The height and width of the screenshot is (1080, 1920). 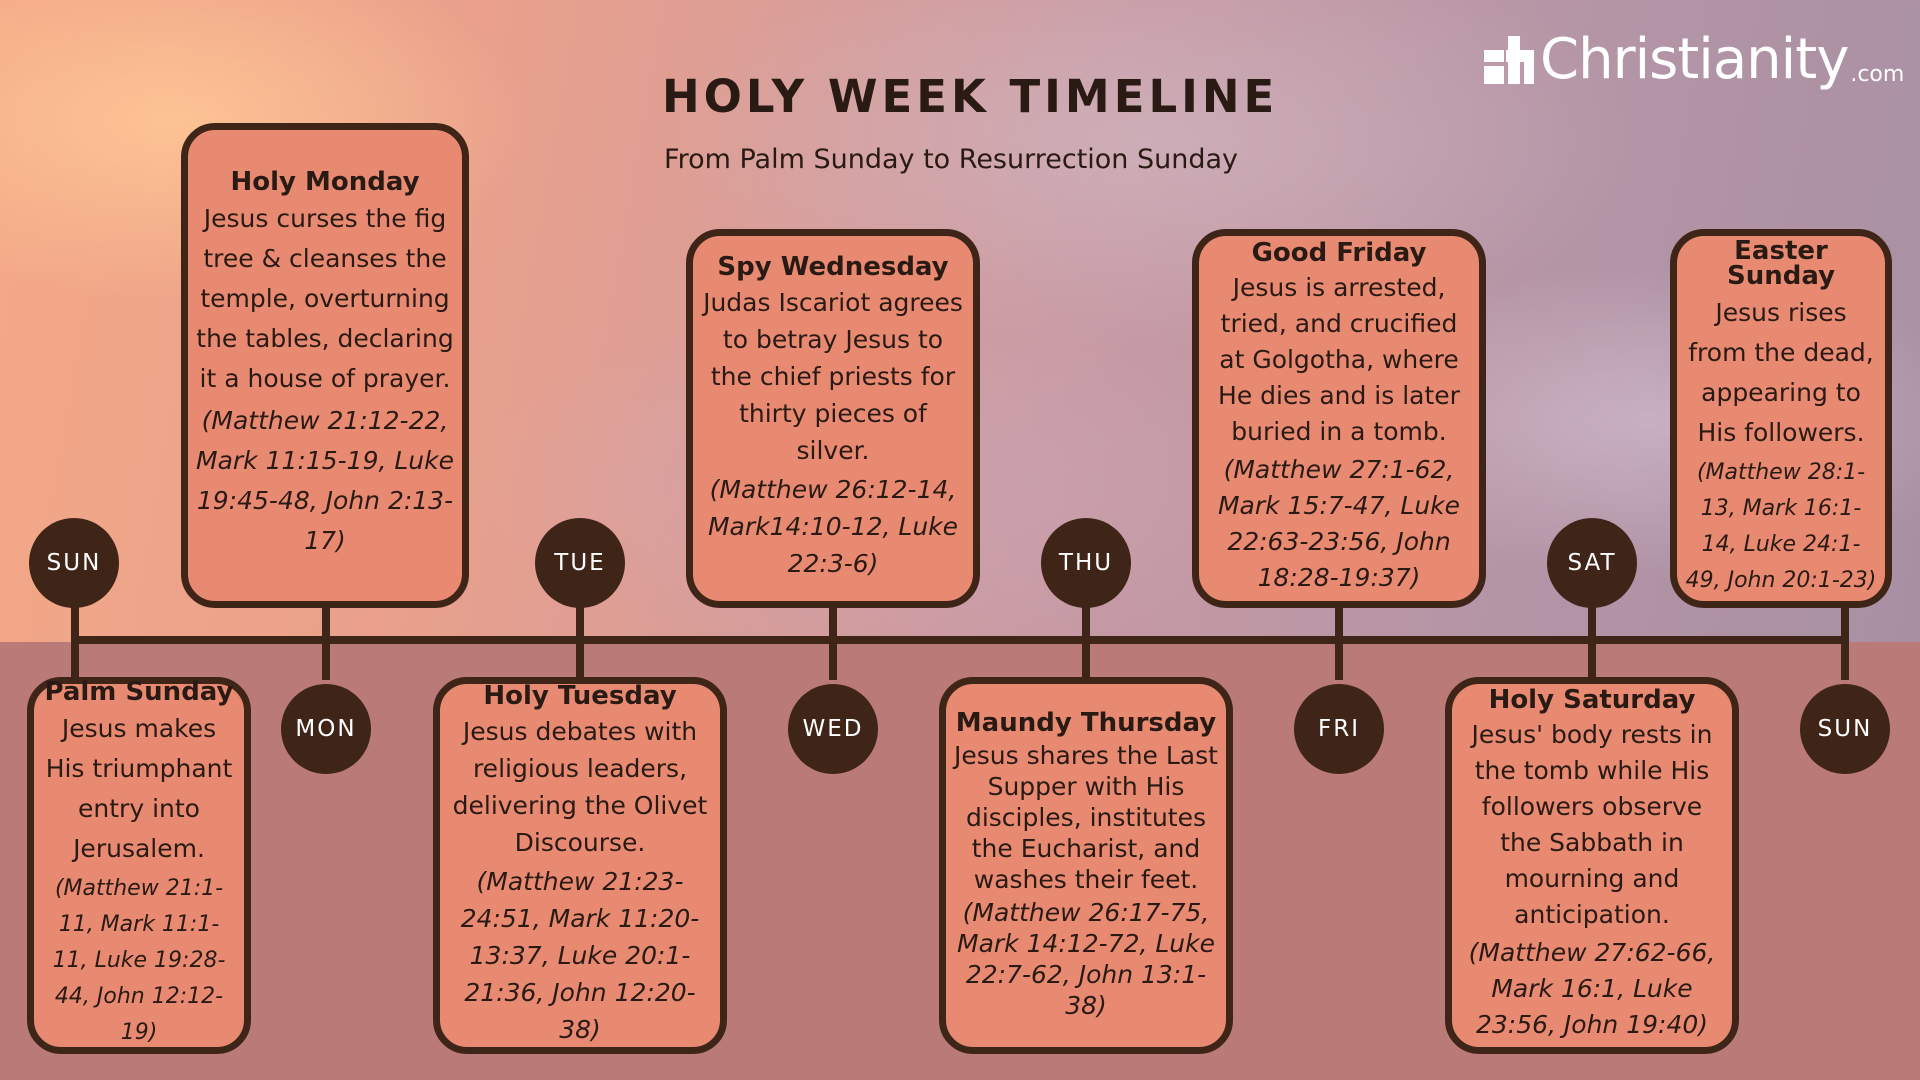 What do you see at coordinates (580, 695) in the screenshot?
I see `event-title: Holy Tuesday` at bounding box center [580, 695].